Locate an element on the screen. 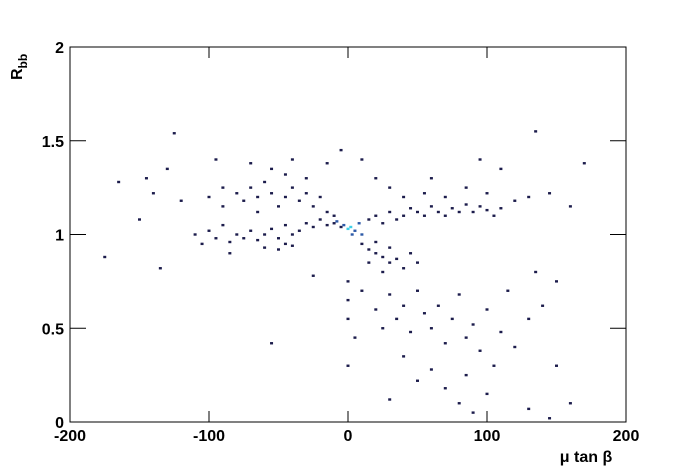 The height and width of the screenshot is (472, 696). x-tick-label: 100 is located at coordinates (487, 436).